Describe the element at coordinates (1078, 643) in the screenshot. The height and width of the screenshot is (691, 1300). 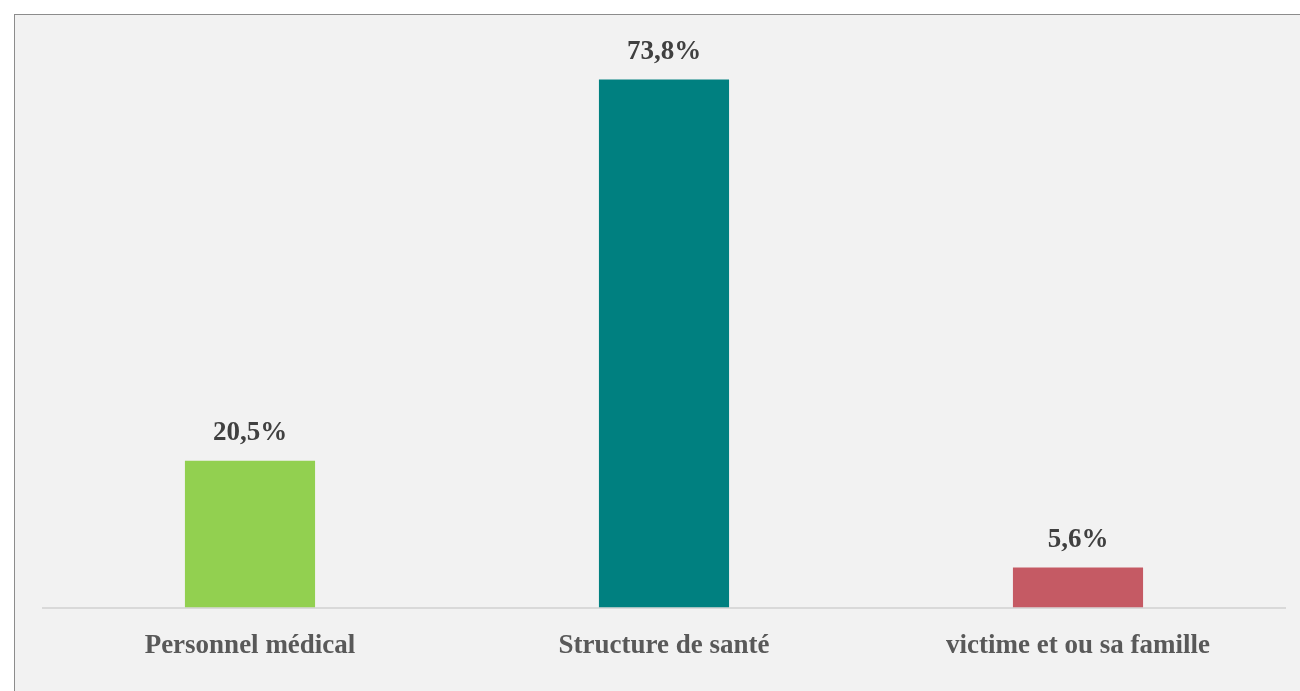
I see `x-tick-label: victime et ou sa famille` at that location.